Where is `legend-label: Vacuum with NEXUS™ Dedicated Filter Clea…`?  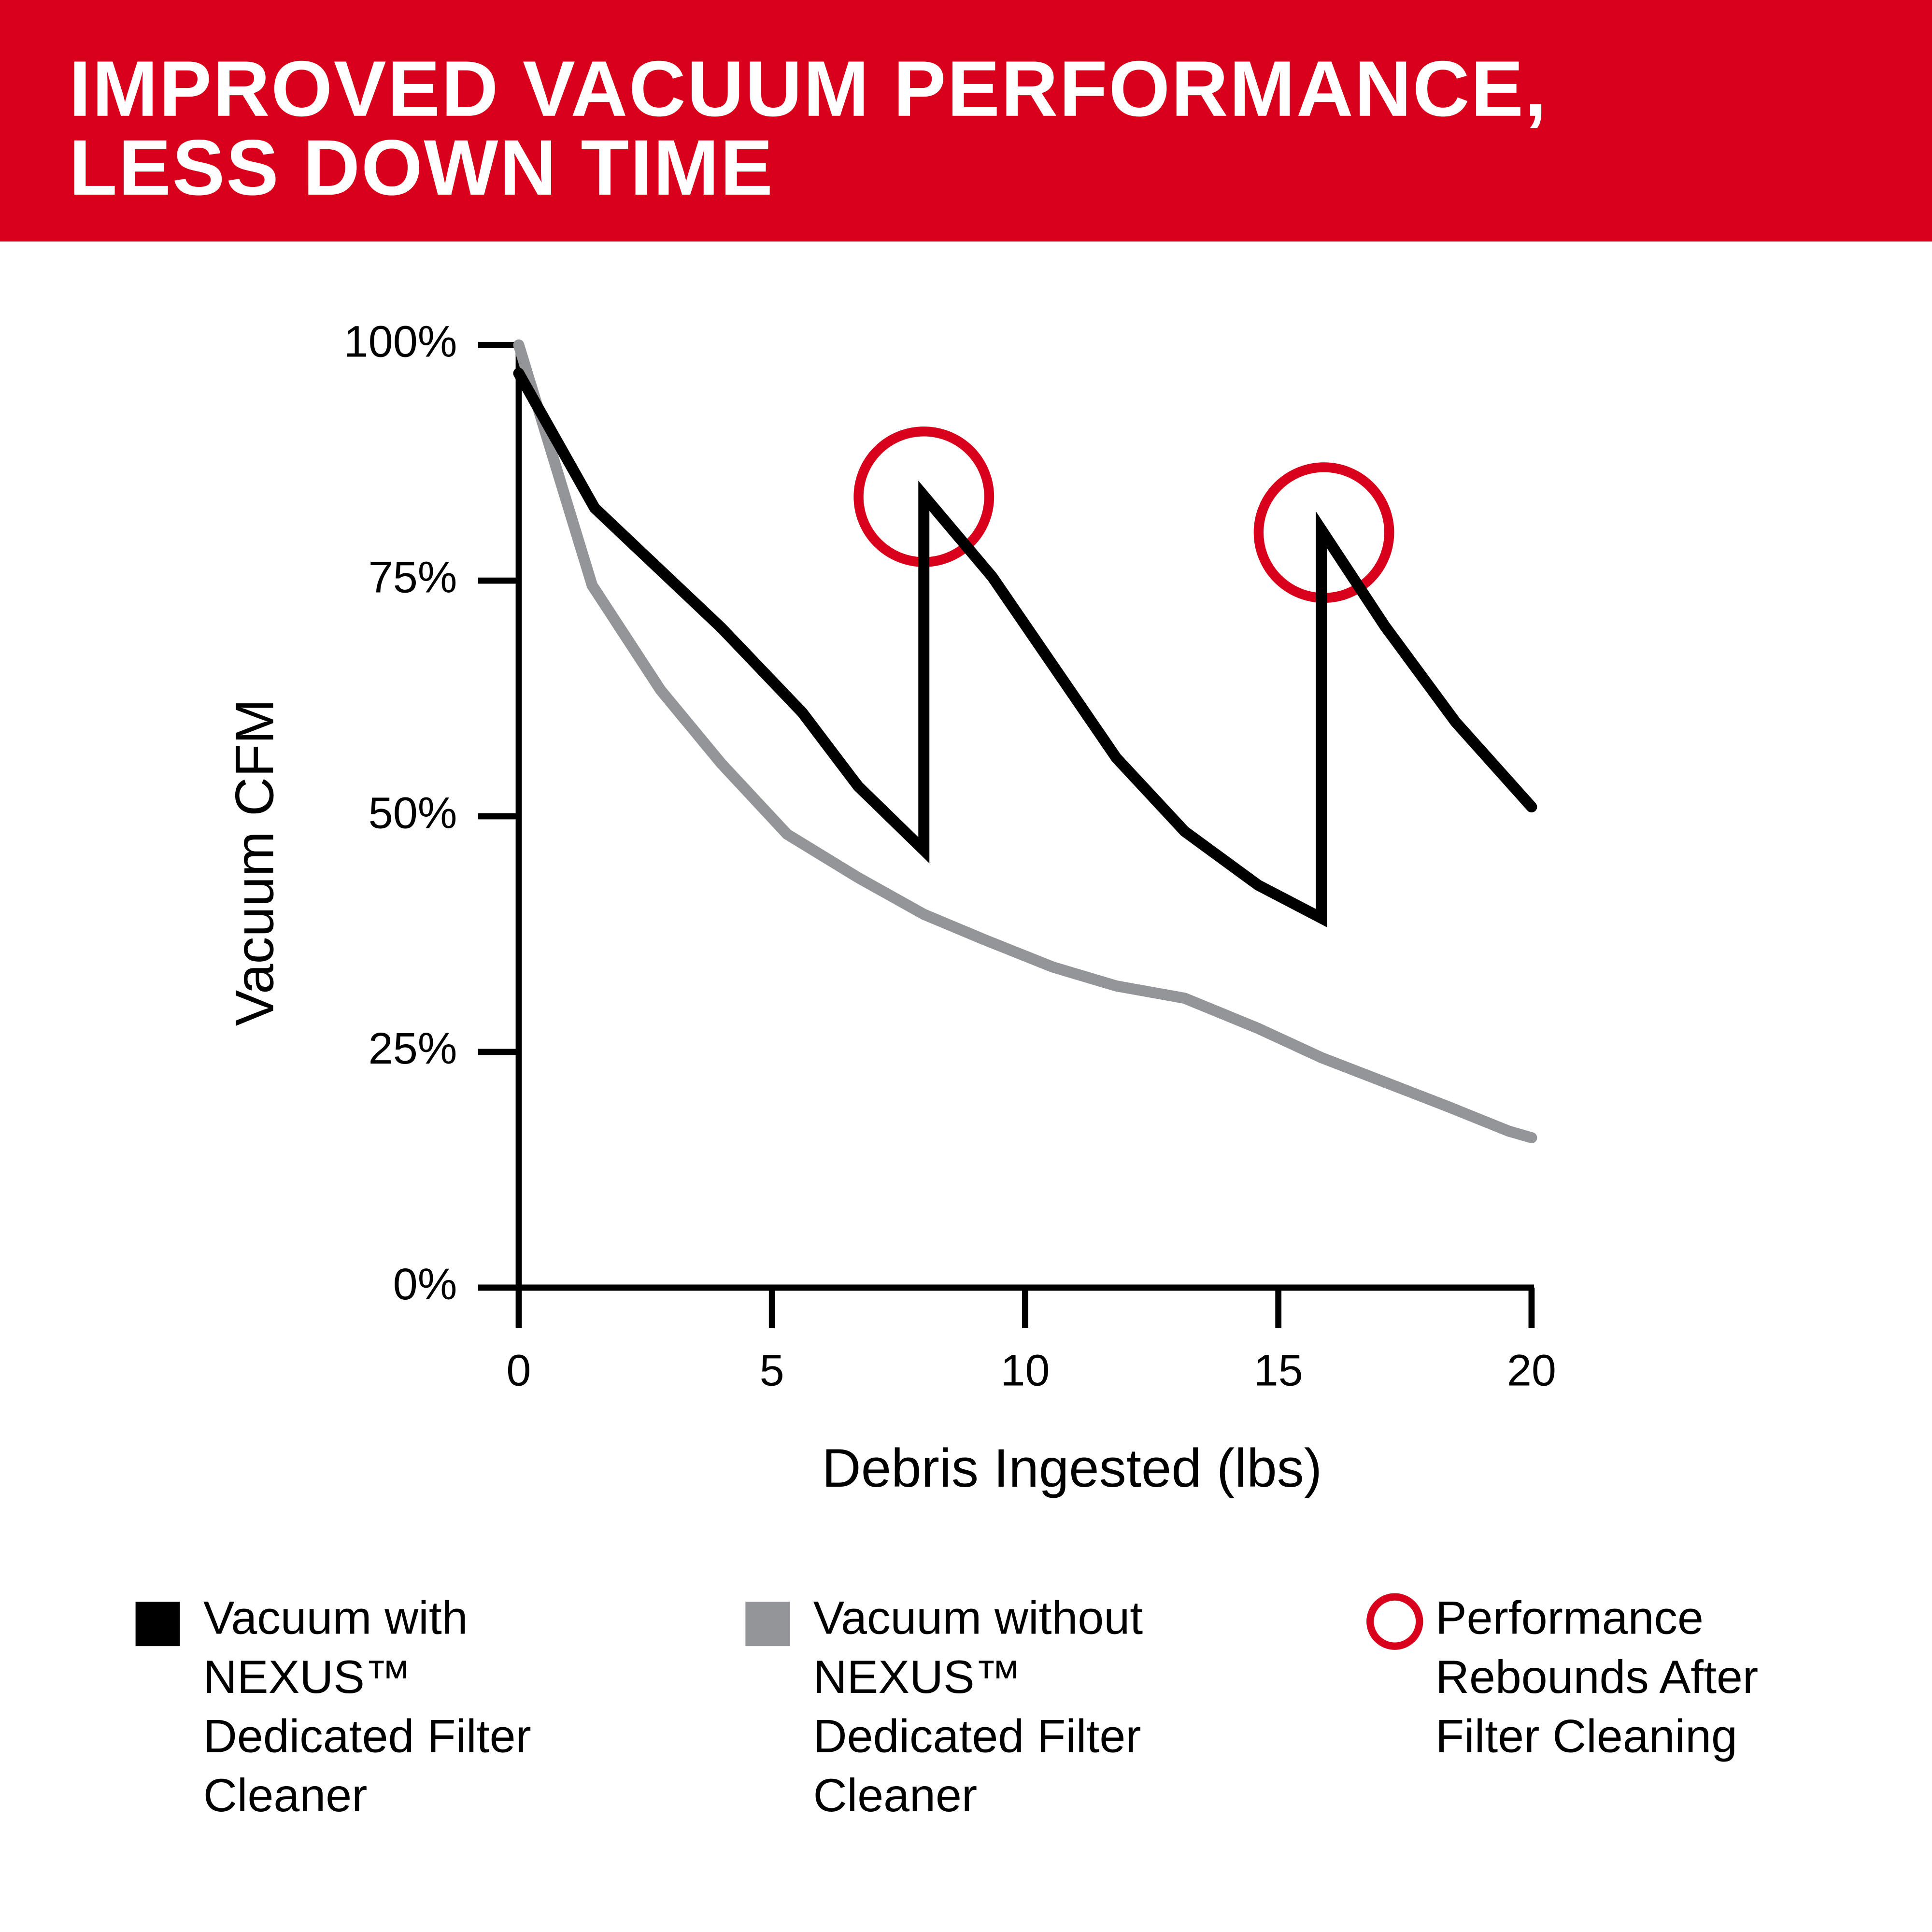 legend-label: Vacuum with NEXUS™ Dedicated Filter Clea… is located at coordinates (367, 1707).